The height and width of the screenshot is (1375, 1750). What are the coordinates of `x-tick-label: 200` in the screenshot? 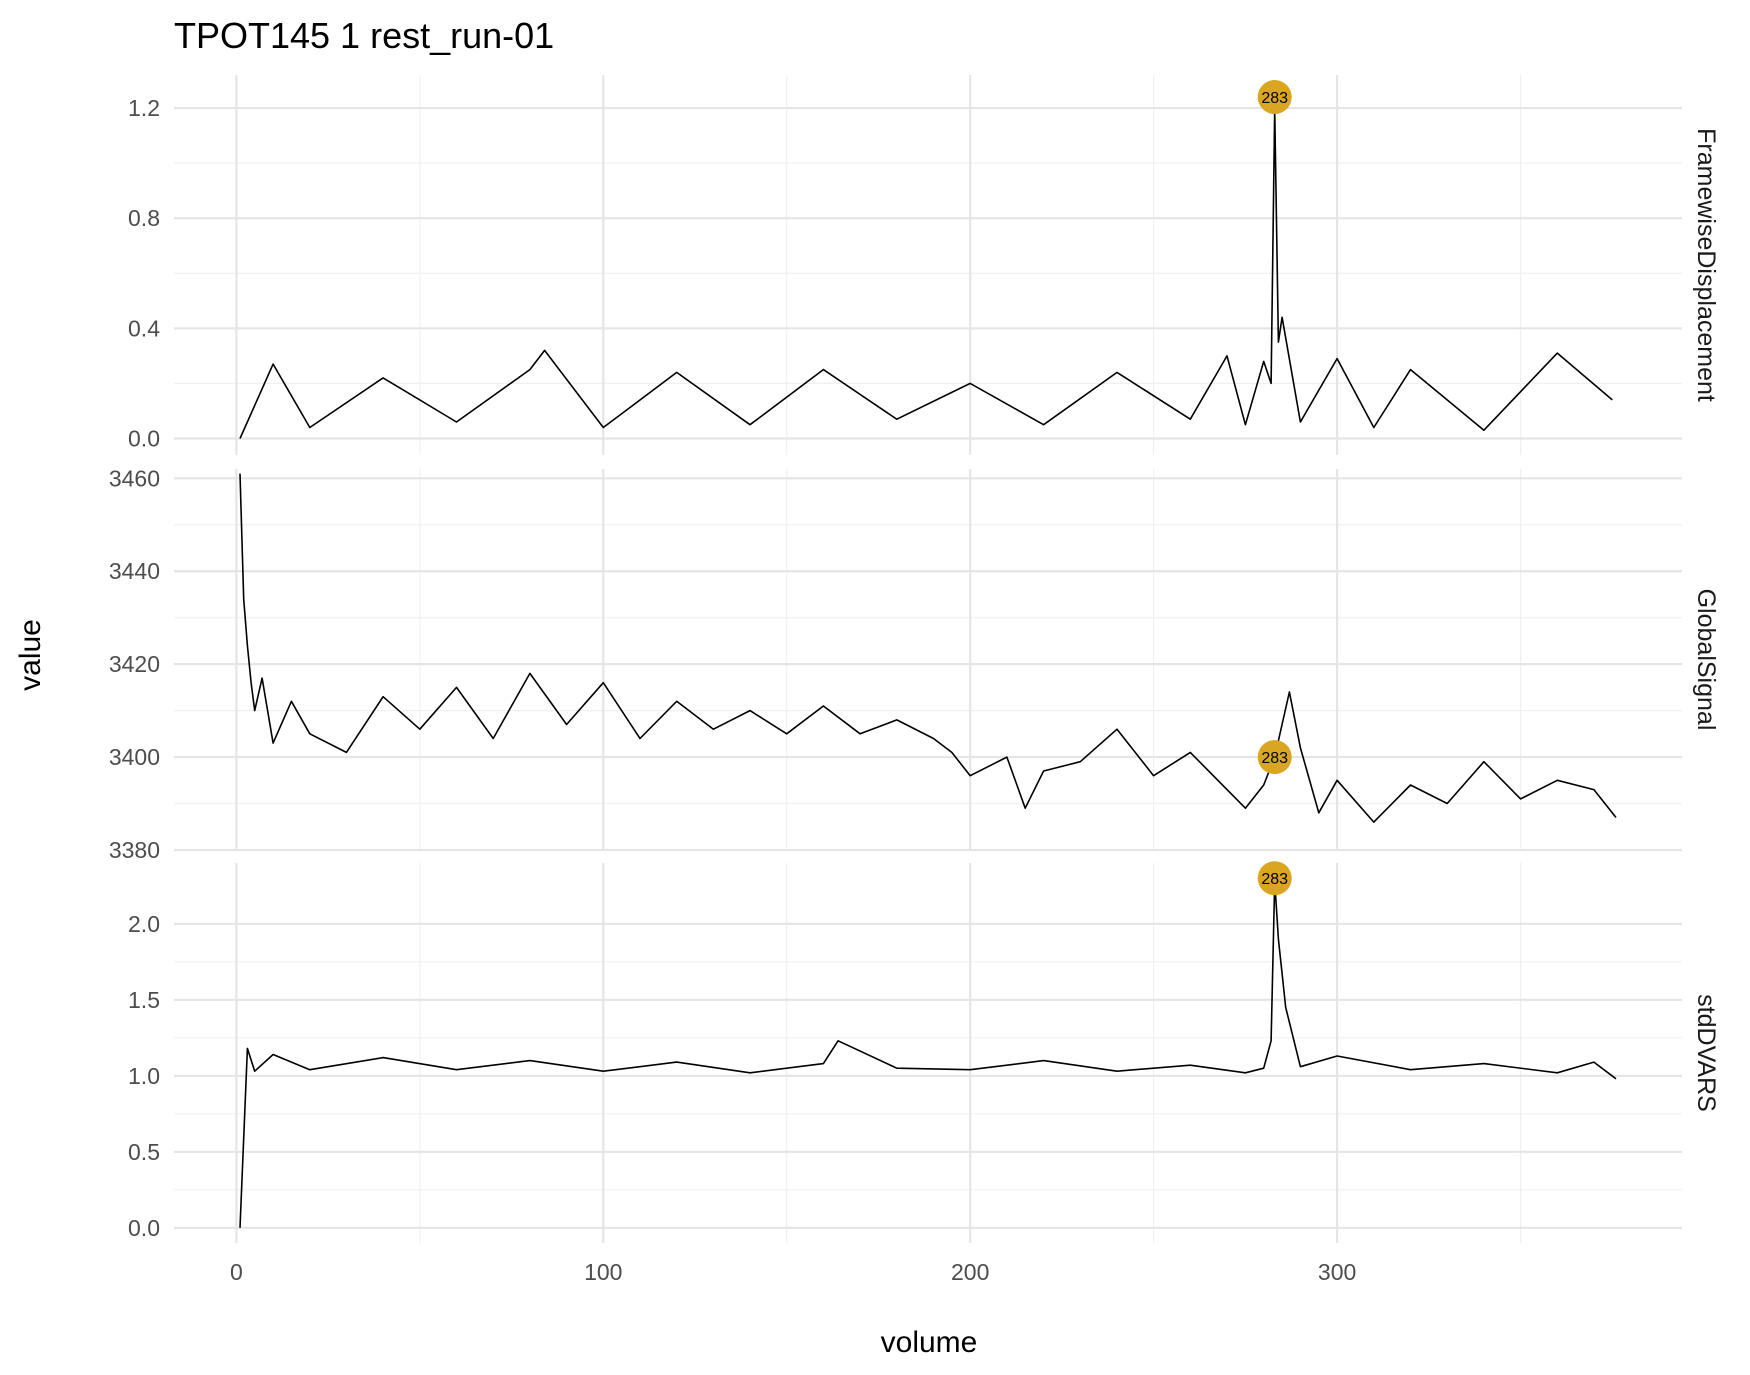 It's located at (970, 1272).